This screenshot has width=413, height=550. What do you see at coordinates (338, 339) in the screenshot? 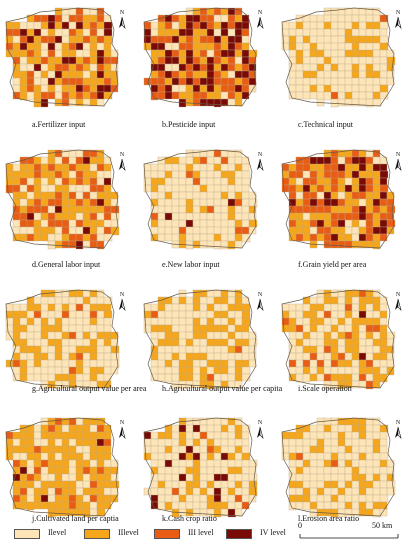
I see `map-panel` at bounding box center [338, 339].